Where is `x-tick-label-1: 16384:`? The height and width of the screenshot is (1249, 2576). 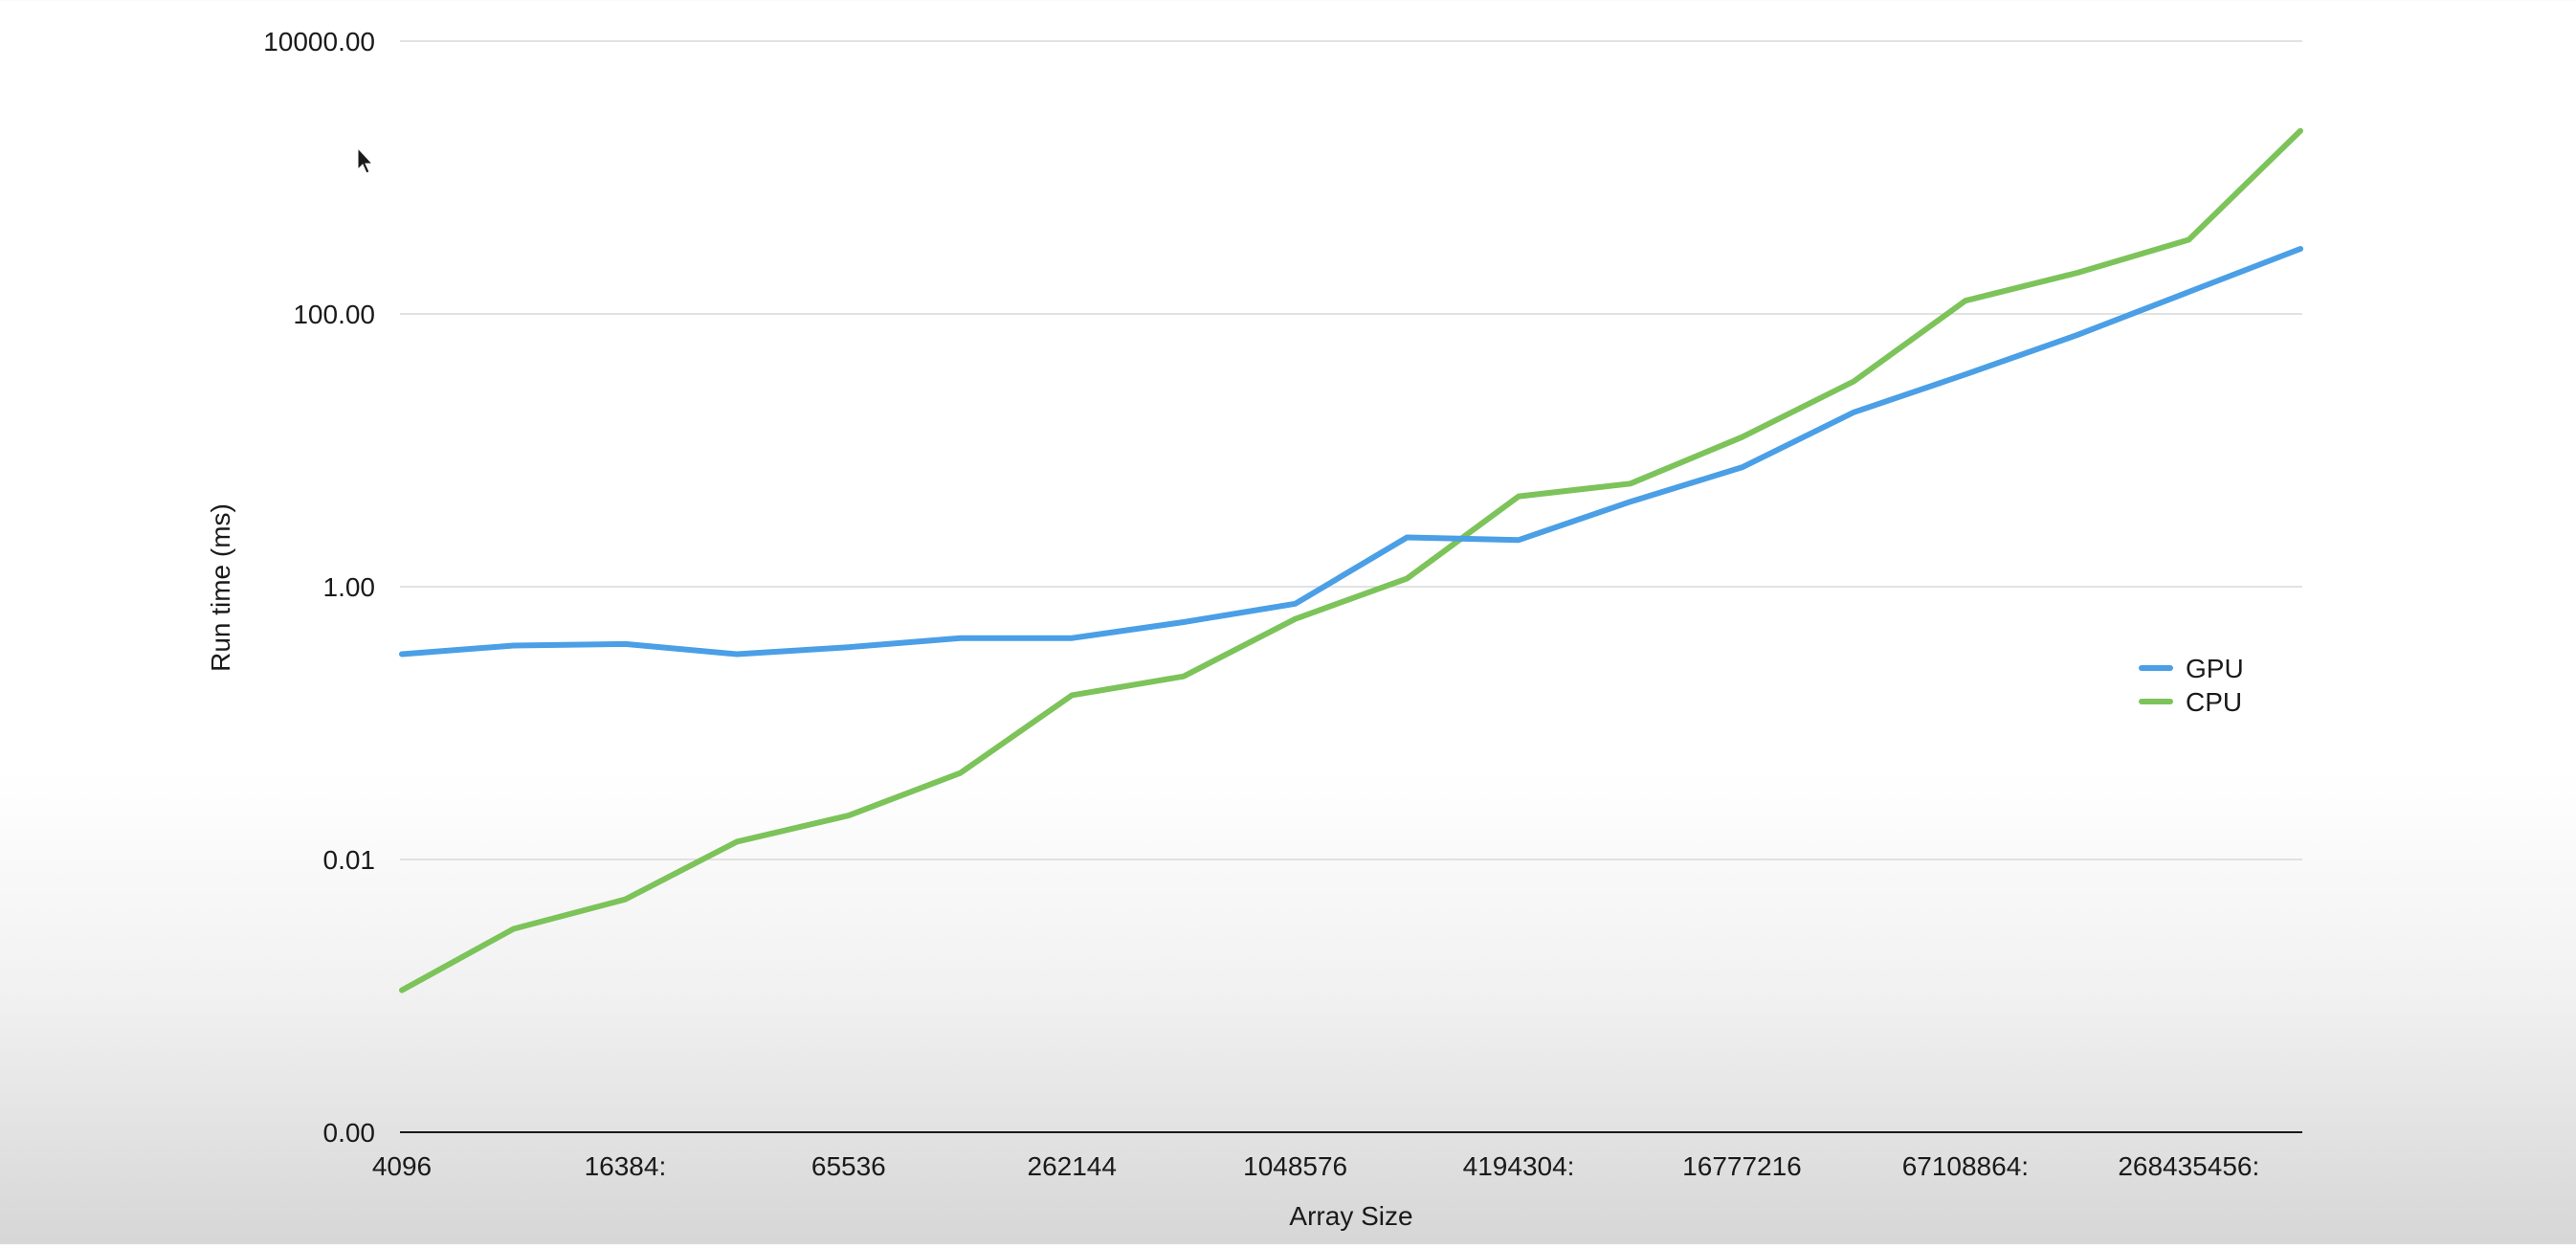
x-tick-label-1: 16384: is located at coordinates (626, 1166).